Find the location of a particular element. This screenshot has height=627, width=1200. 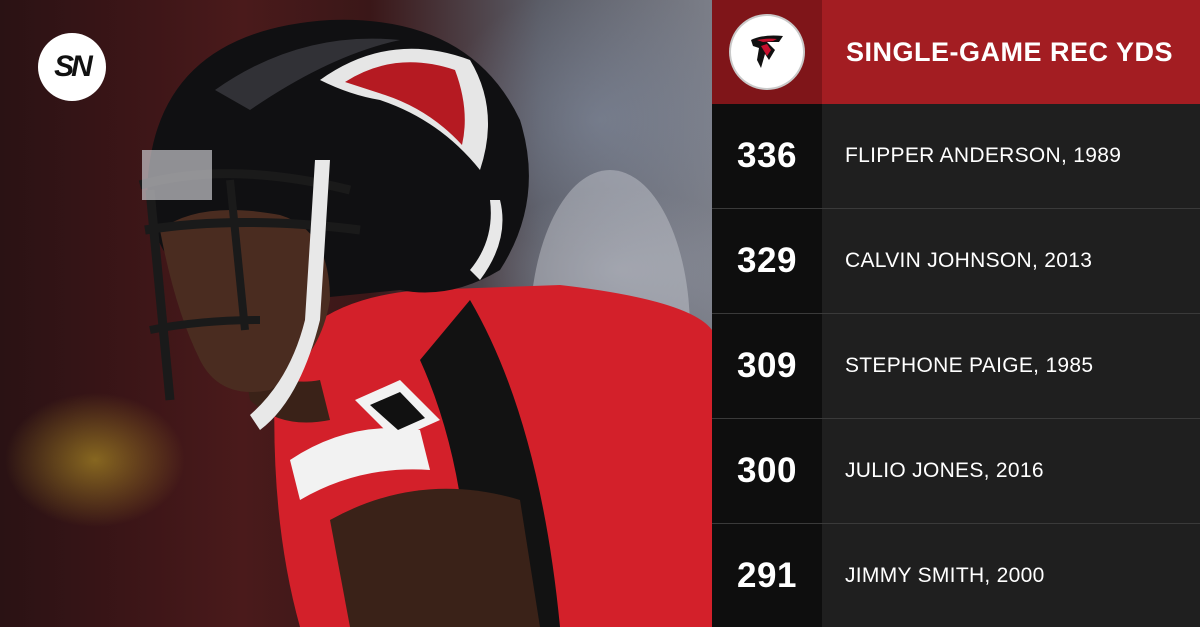

player-name: STEPHONE PAIGE, 1985 is located at coordinates (969, 365).